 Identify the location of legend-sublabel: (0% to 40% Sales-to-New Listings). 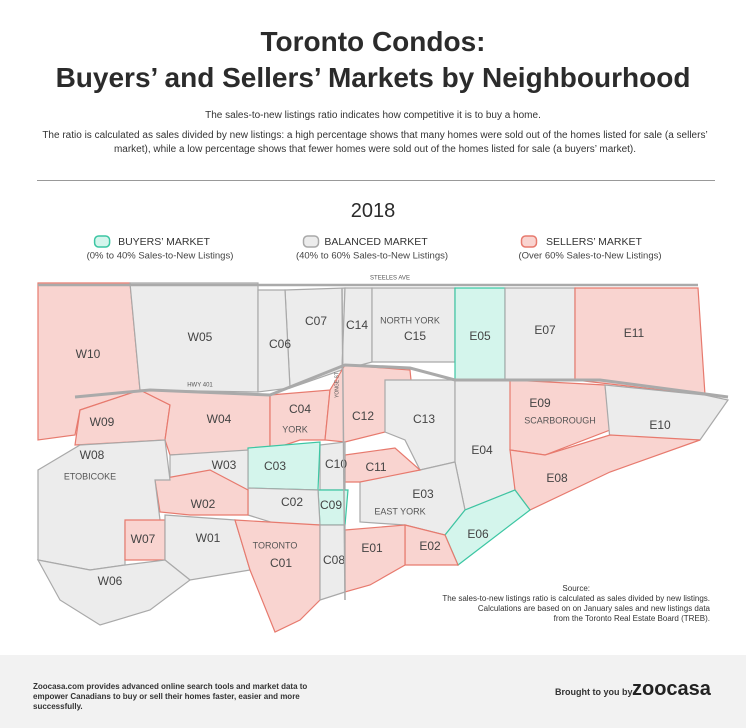
(160, 256).